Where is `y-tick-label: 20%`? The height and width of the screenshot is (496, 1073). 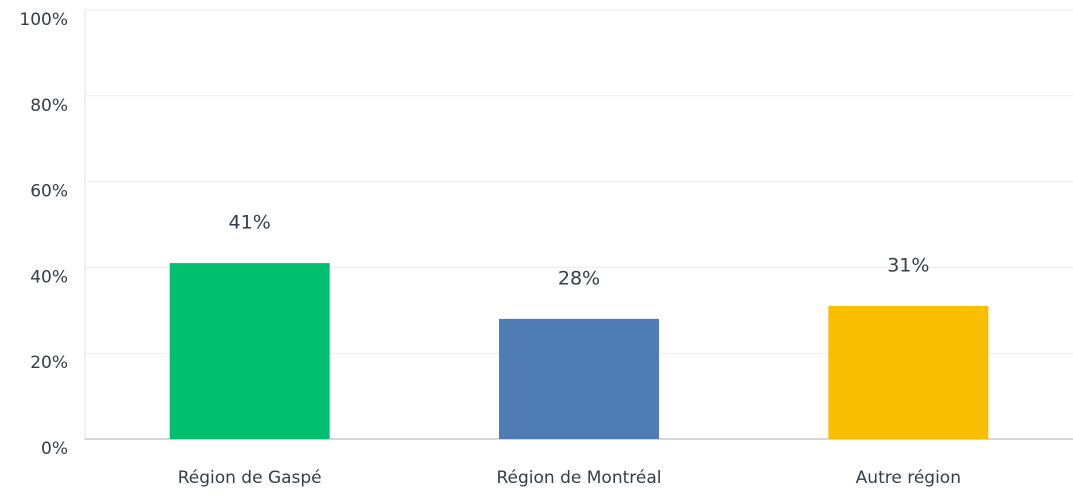
y-tick-label: 20% is located at coordinates (49, 363).